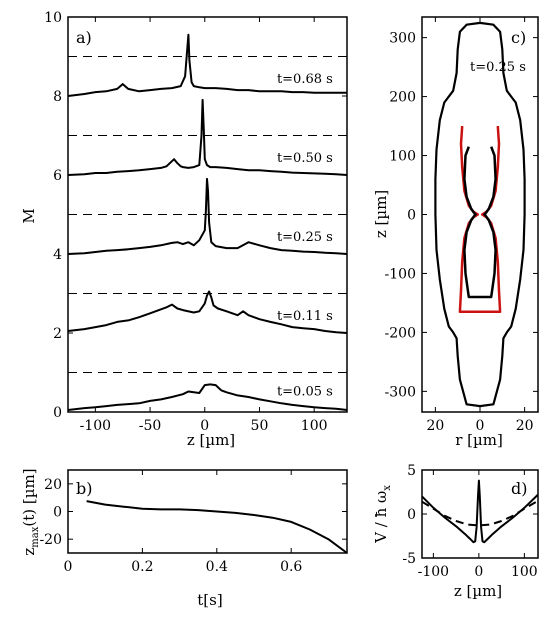 The image size is (545, 621). I want to click on panel-a-ytick-label: 8, so click(57, 97).